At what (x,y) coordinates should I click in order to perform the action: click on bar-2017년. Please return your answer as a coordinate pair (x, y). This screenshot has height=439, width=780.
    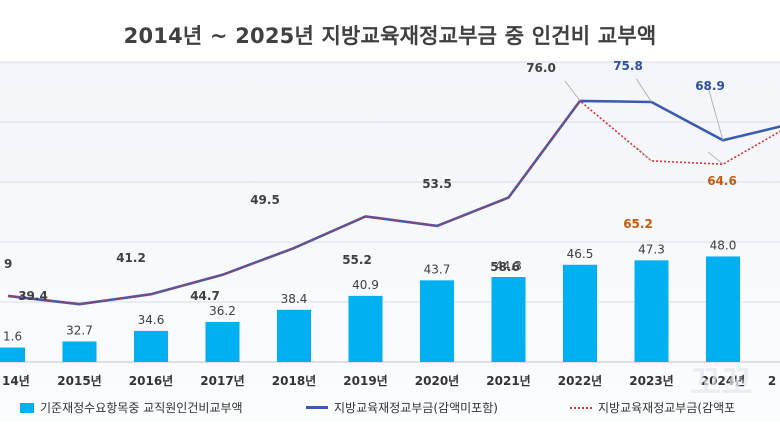
    Looking at the image, I should click on (222, 342).